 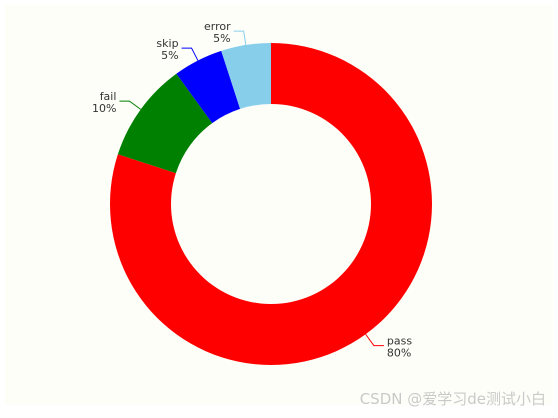 What do you see at coordinates (167, 43) in the screenshot?
I see `label-name-skip: skip` at bounding box center [167, 43].